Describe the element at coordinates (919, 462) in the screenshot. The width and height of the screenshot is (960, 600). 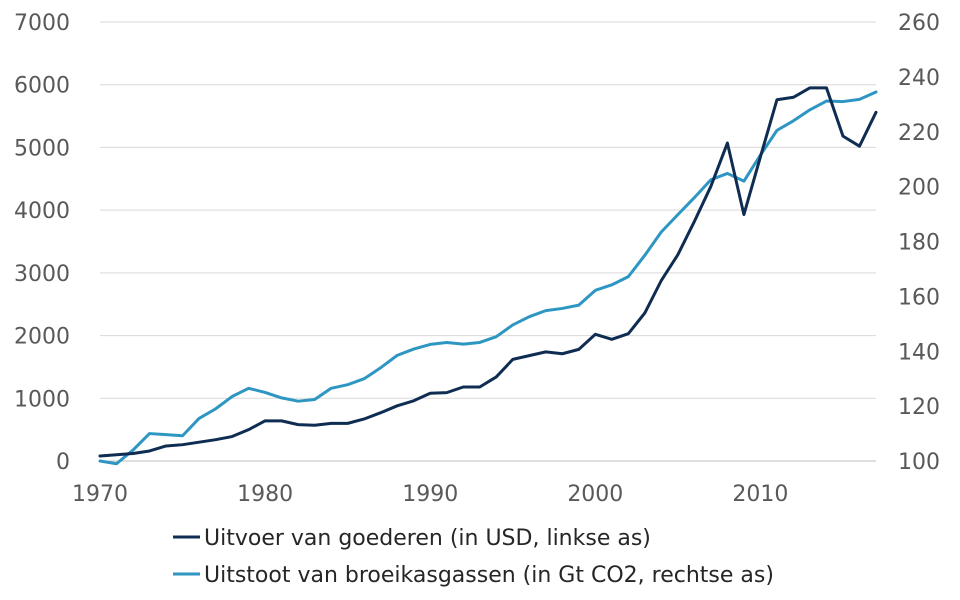
I see `right-axis-tick-label: 100` at that location.